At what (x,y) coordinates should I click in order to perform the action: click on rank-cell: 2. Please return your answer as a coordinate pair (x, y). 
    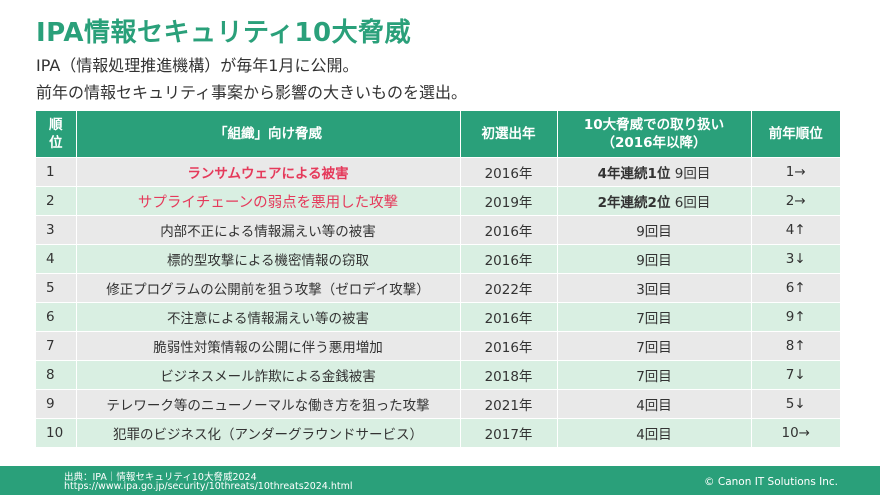
    Looking at the image, I should click on (56, 201).